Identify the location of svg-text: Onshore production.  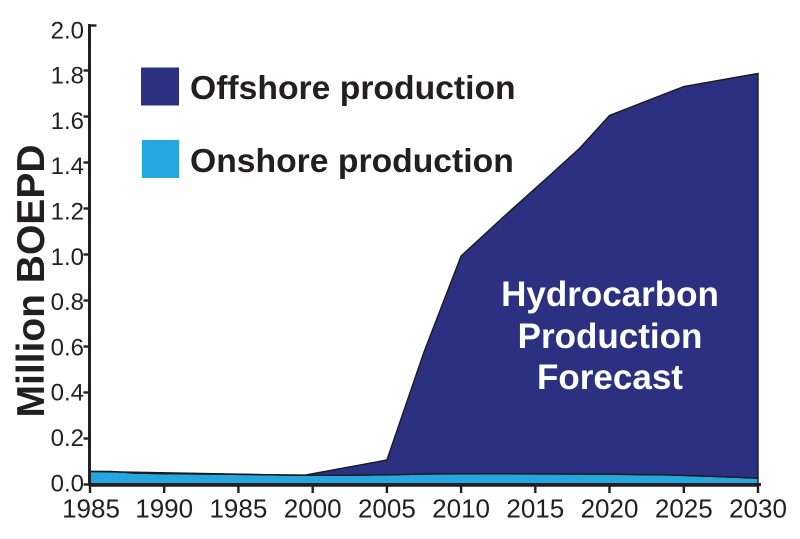
(352, 161).